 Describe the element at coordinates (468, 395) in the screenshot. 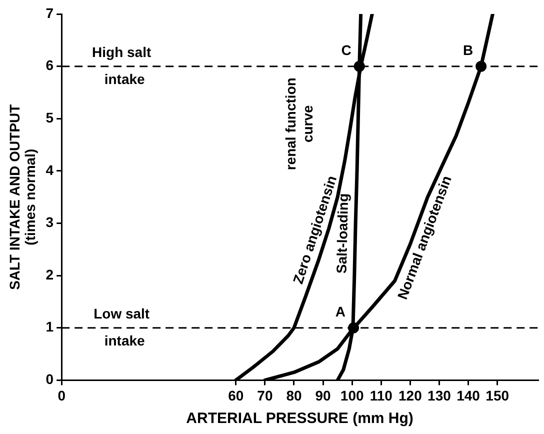

I see `x-tick-label: 140` at that location.